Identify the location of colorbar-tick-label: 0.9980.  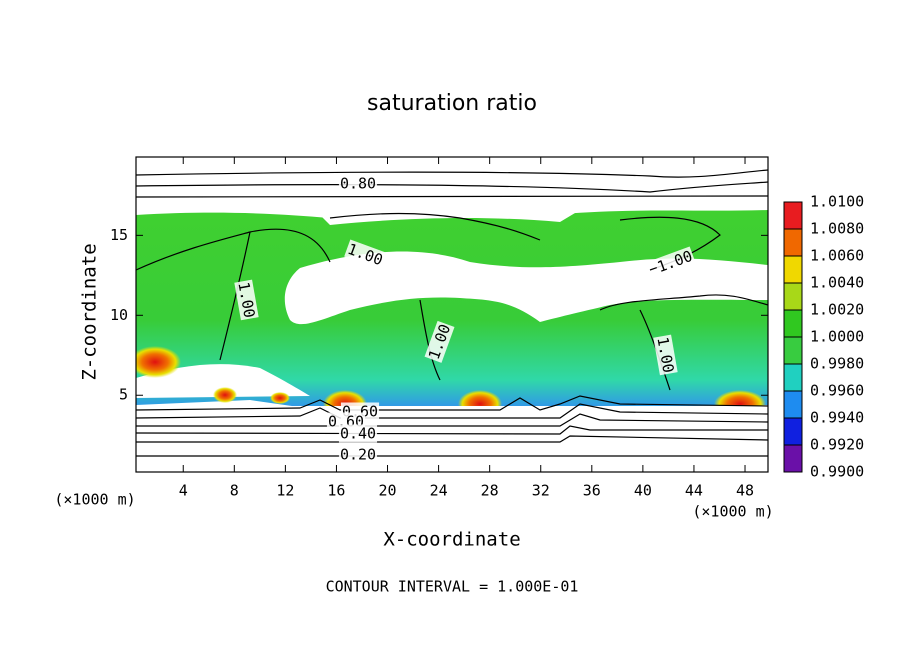
(837, 364).